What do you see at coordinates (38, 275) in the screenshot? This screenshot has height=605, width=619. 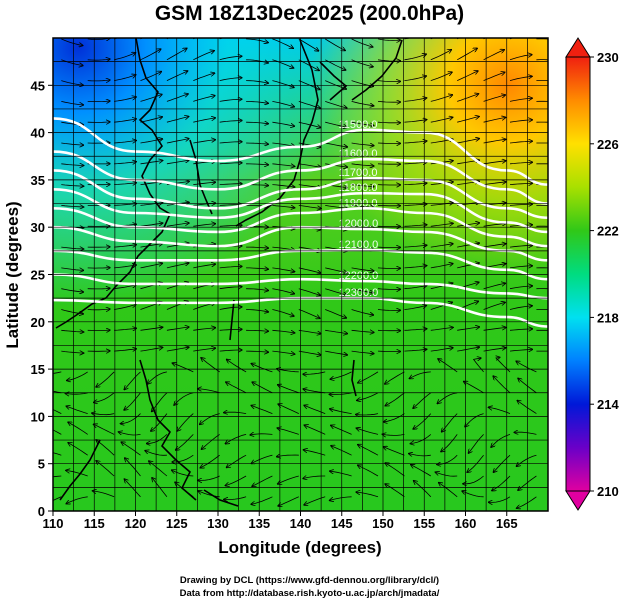 I see `y-tick-label: 25` at bounding box center [38, 275].